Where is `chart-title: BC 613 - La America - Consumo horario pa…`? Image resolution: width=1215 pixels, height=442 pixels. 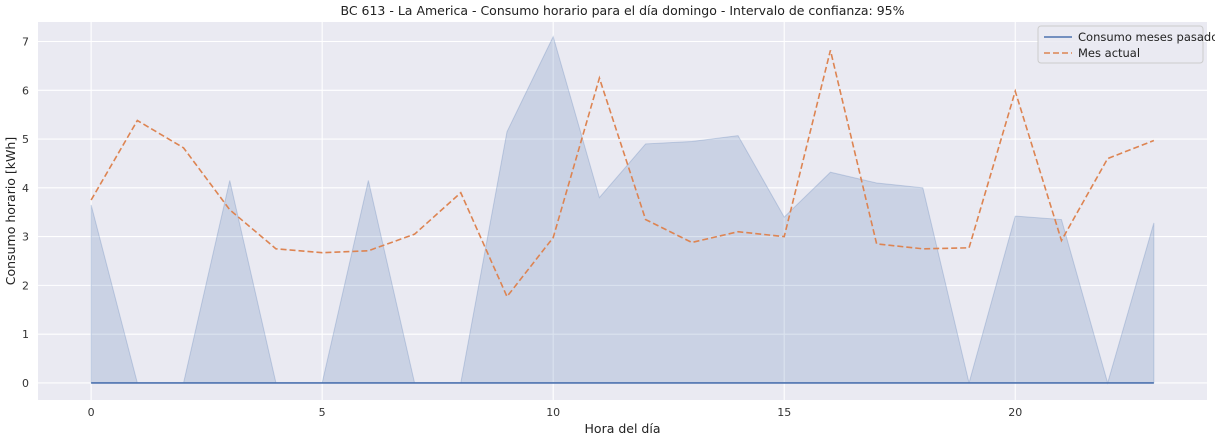
chart-title: BC 613 - La America - Consumo horario pa… is located at coordinates (622, 10).